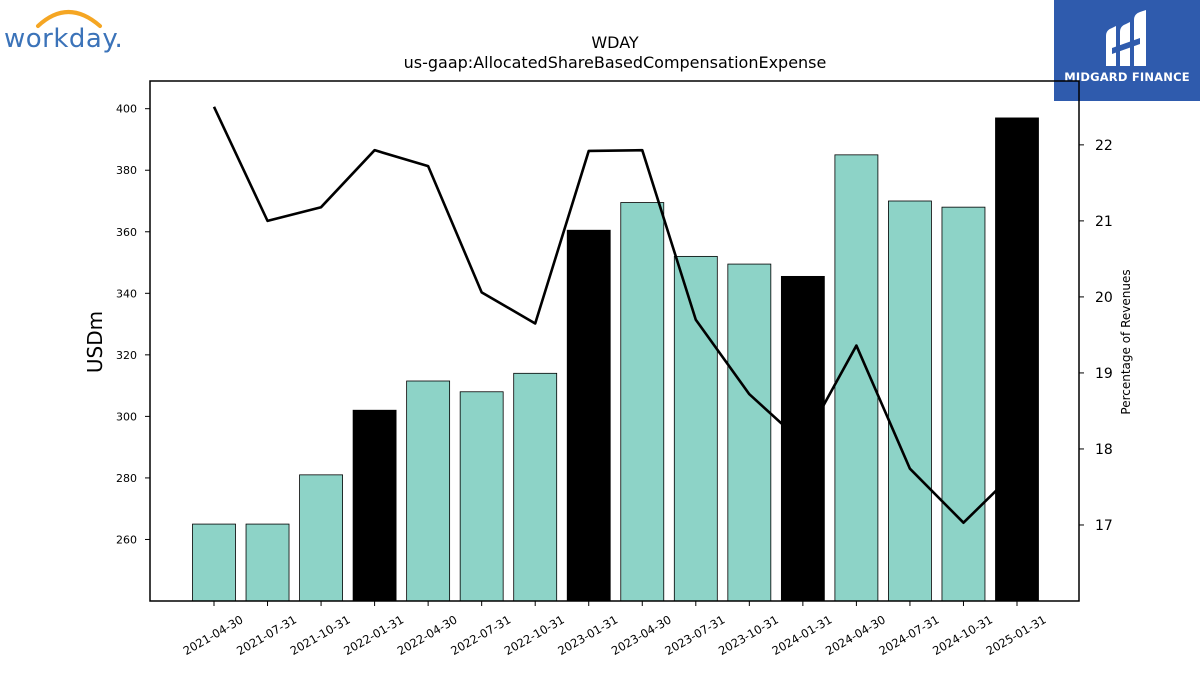 Image resolution: width=1200 pixels, height=675 pixels. I want to click on y-tick-label-360: 360, so click(126, 232).